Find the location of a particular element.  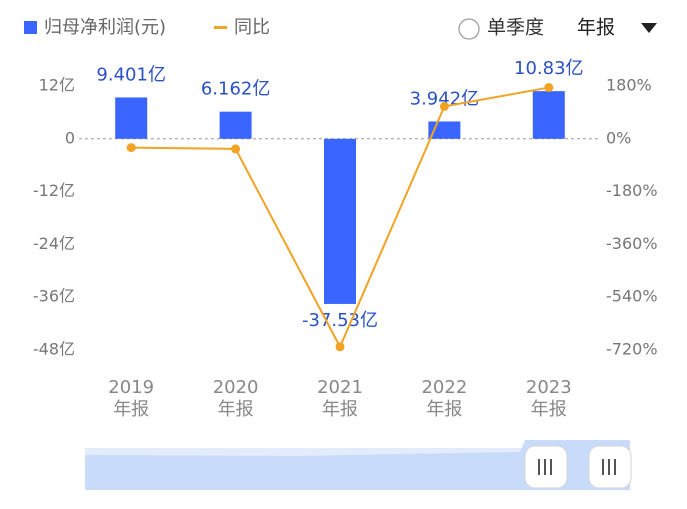

x-tick-label: 2023 年报 is located at coordinates (549, 398).